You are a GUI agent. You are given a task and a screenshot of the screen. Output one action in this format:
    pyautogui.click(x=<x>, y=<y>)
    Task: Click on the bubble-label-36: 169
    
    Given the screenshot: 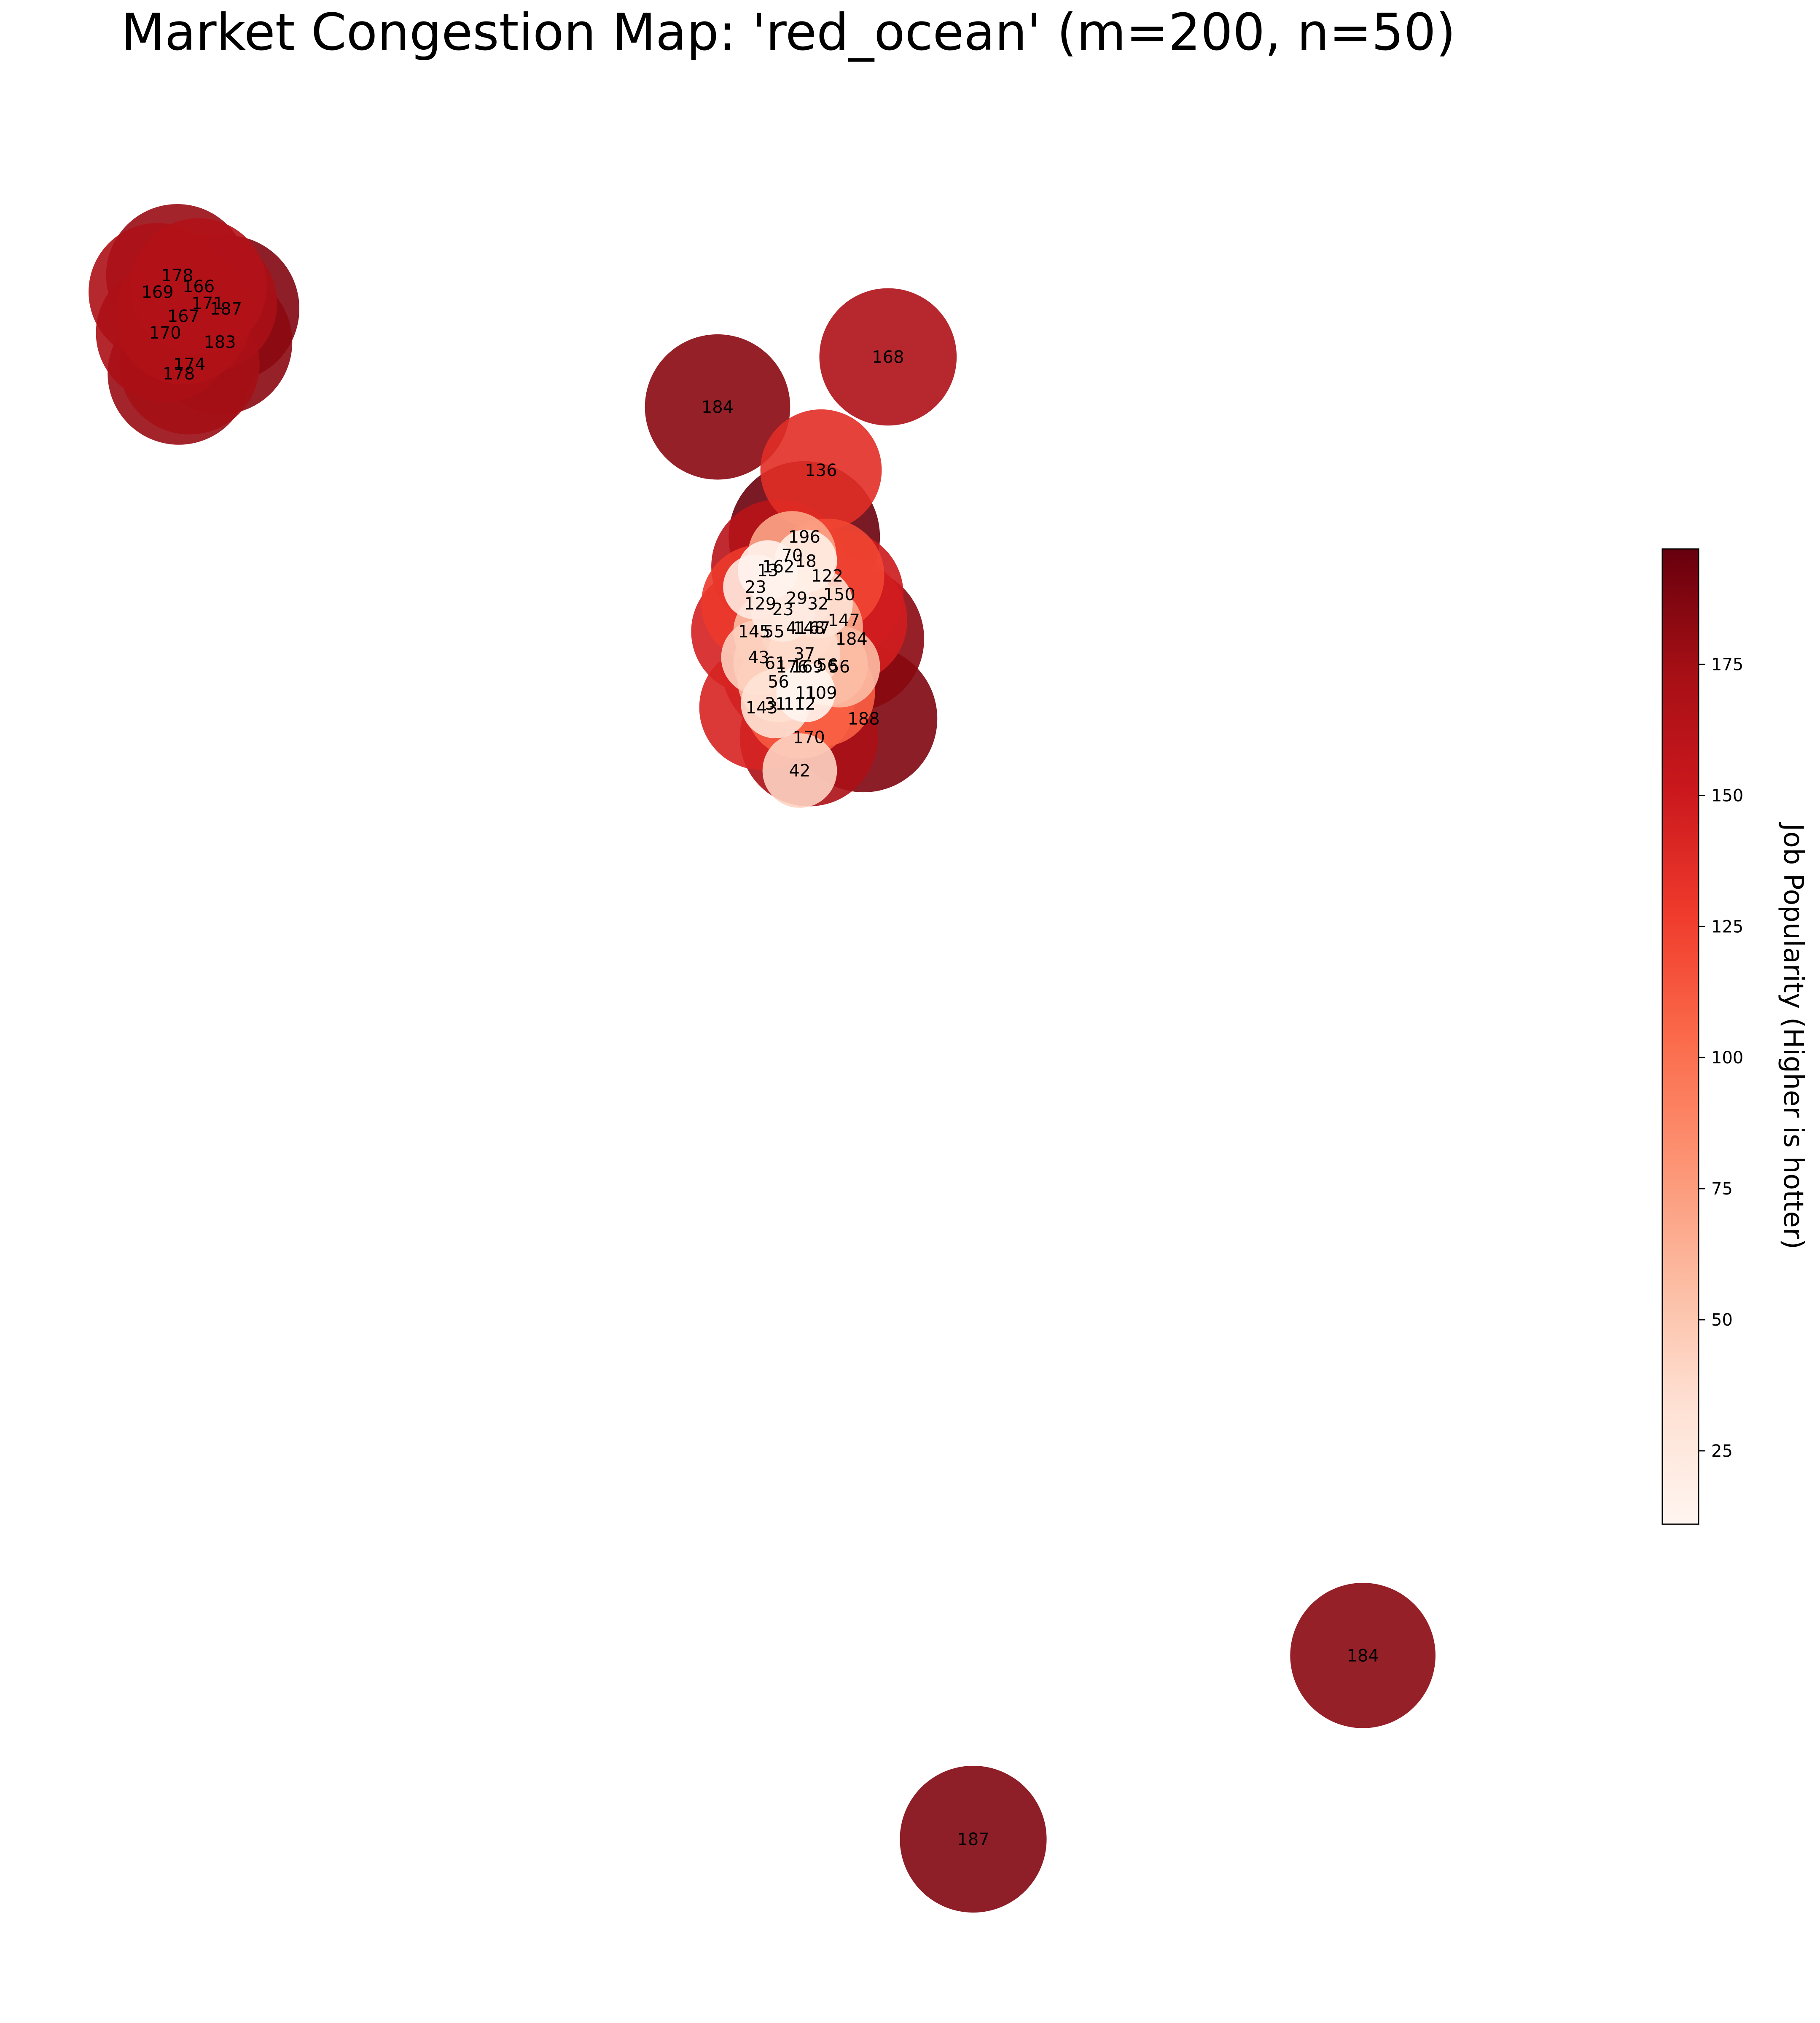 What is the action you would take?
    pyautogui.click(x=807, y=667)
    